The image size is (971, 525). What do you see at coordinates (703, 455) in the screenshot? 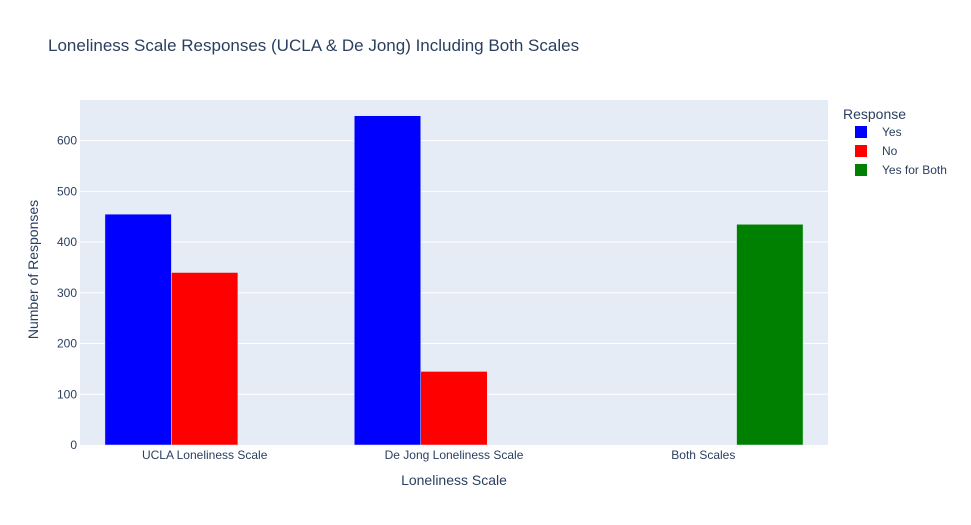
I see `x-tick-label: Both Scales` at bounding box center [703, 455].